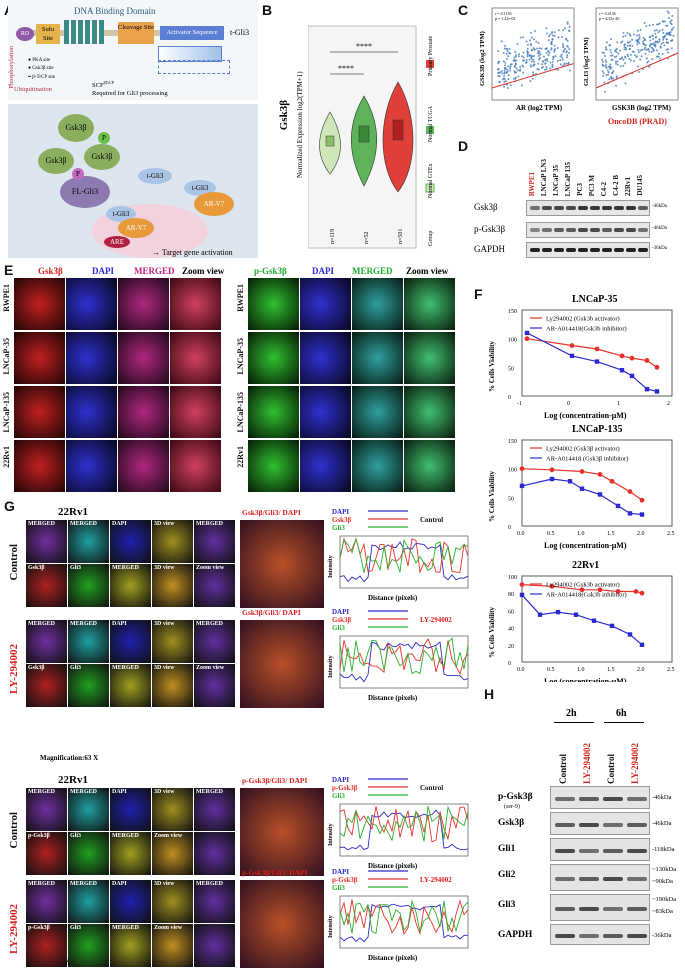 The width and height of the screenshot is (685, 968). Describe the element at coordinates (33, 89) in the screenshot. I see `ubiquitination-label: Ubiquitination` at that location.